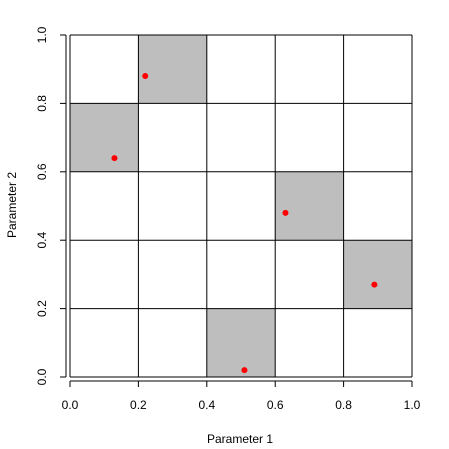 The image size is (449, 449). What do you see at coordinates (42, 240) in the screenshot?
I see `y-tick-label: 0.4` at bounding box center [42, 240].